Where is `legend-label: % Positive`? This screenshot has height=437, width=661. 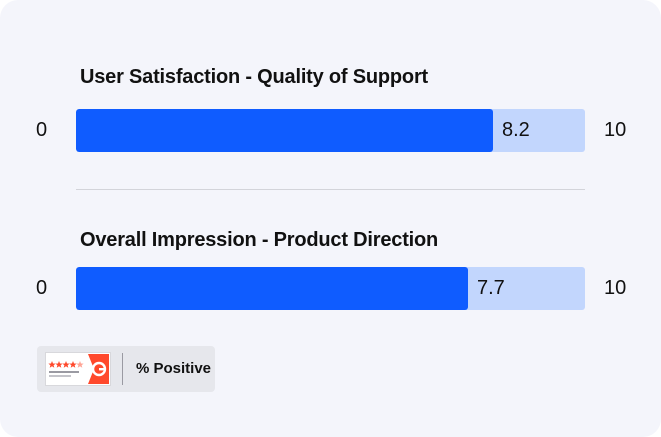 legend-label: % Positive is located at coordinates (174, 368).